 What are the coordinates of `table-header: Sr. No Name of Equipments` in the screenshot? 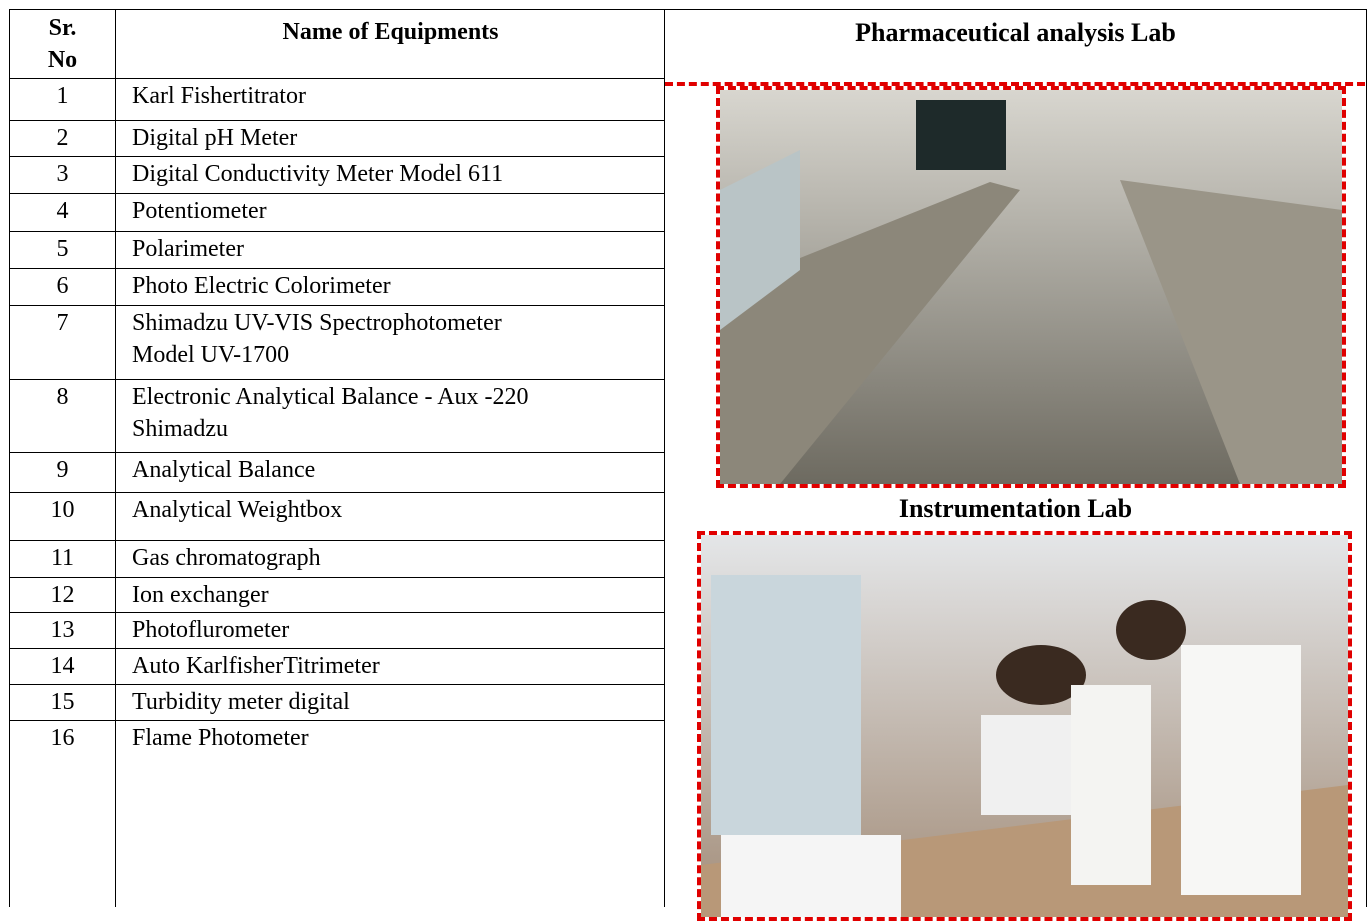 It's located at (337, 43).